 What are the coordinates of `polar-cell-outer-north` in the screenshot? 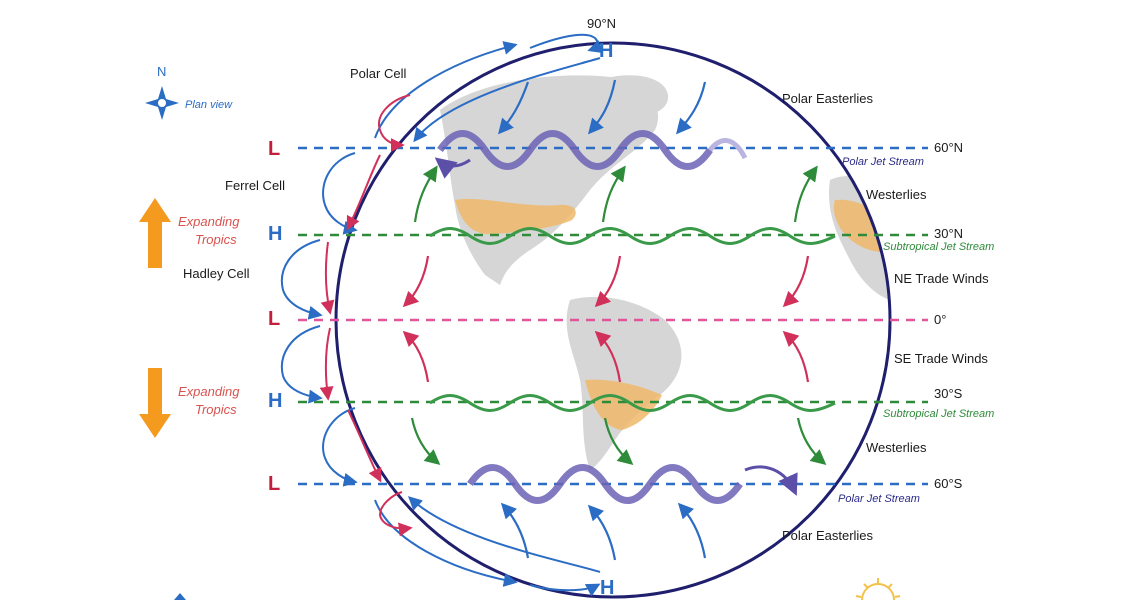 It's located at (446, 90).